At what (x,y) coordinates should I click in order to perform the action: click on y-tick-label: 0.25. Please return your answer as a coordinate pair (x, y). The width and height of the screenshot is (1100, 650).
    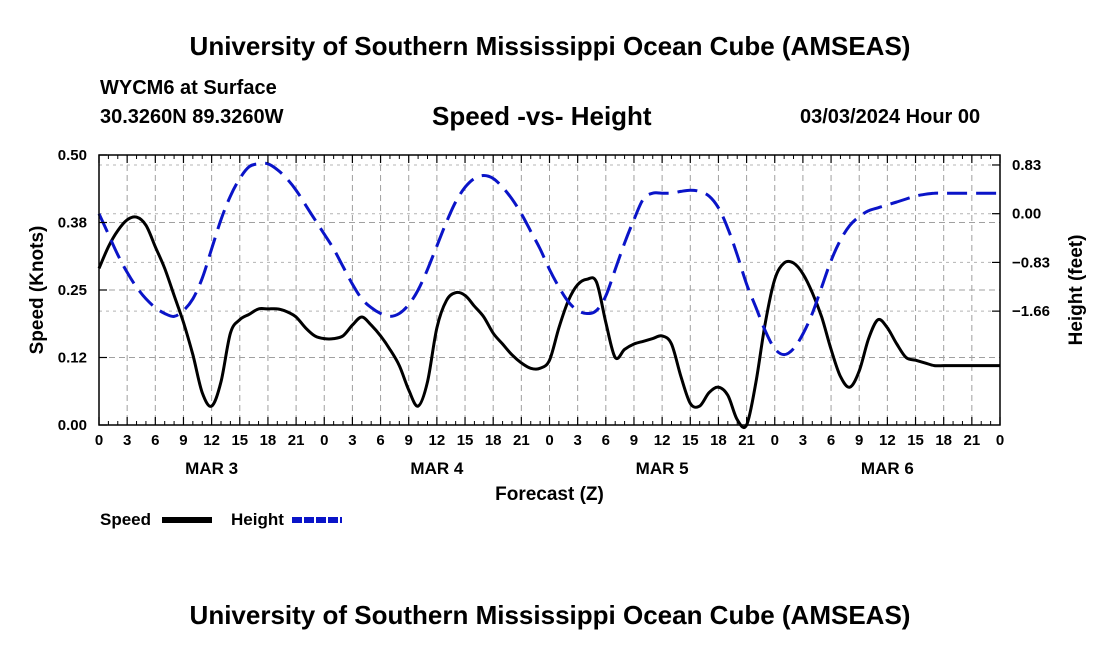
    Looking at the image, I should click on (72, 290).